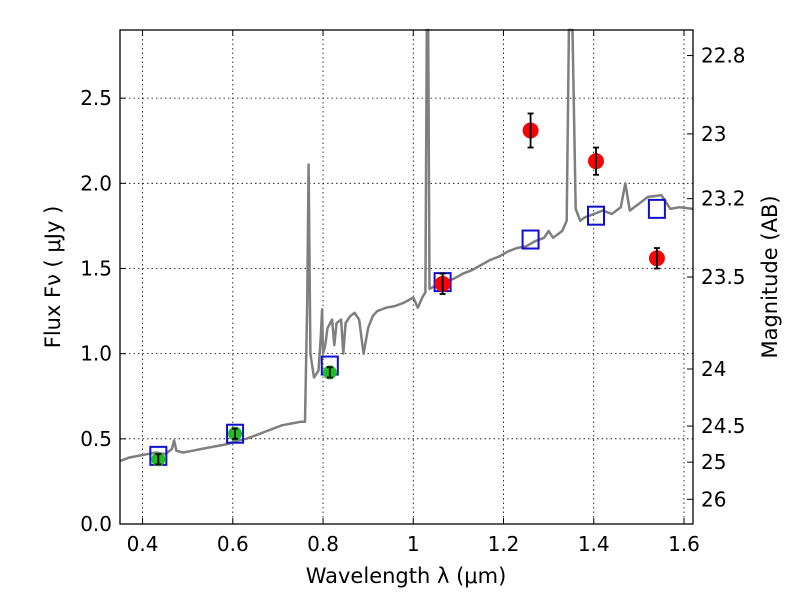 The image size is (800, 600). I want to click on y2-tick-label: 24.5, so click(723, 426).